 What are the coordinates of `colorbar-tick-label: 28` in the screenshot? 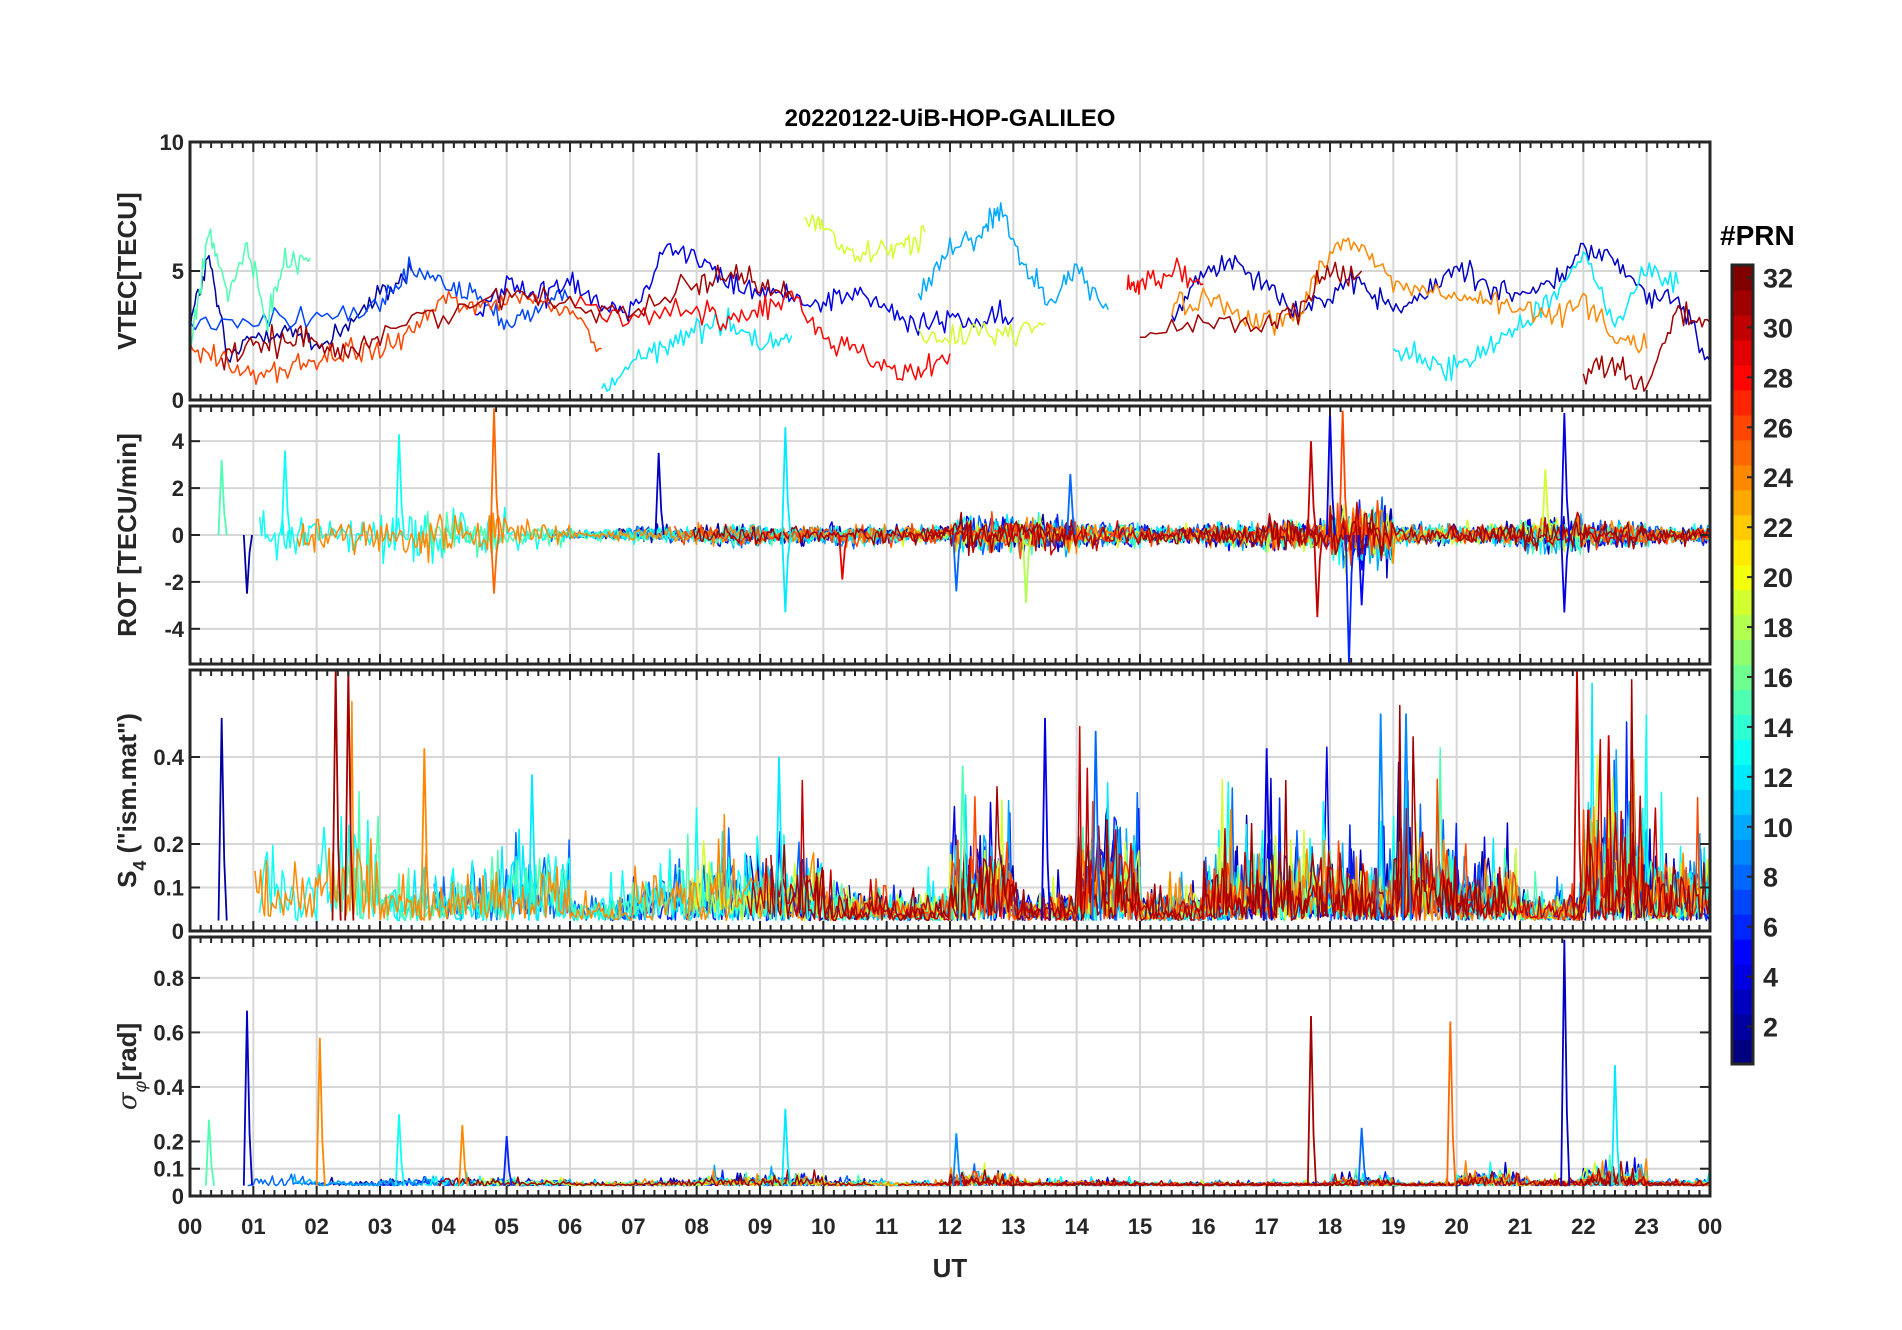 It's located at (1778, 378).